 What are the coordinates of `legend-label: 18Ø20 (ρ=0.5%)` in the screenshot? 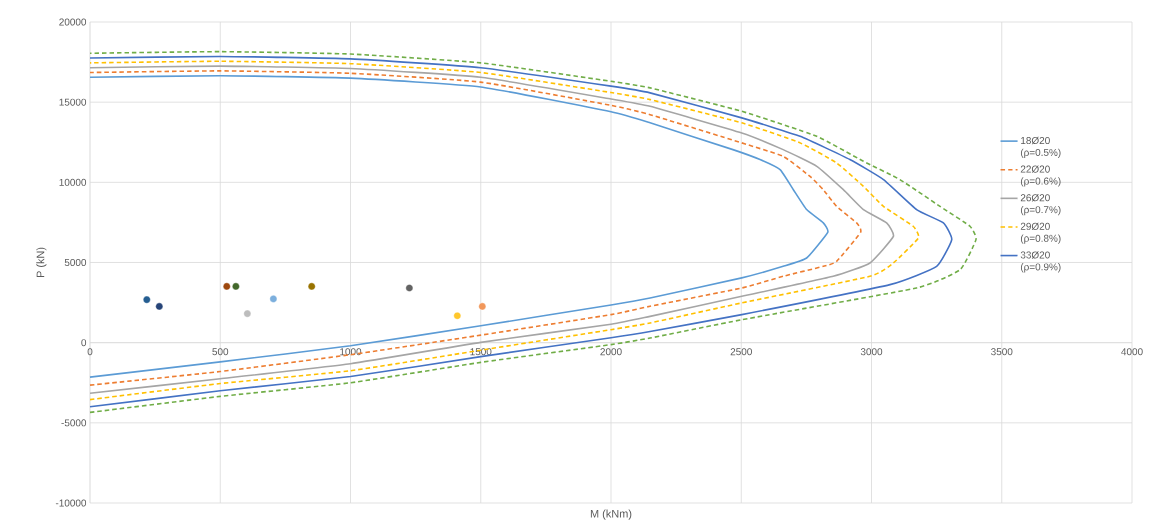 It's located at (1040, 147).